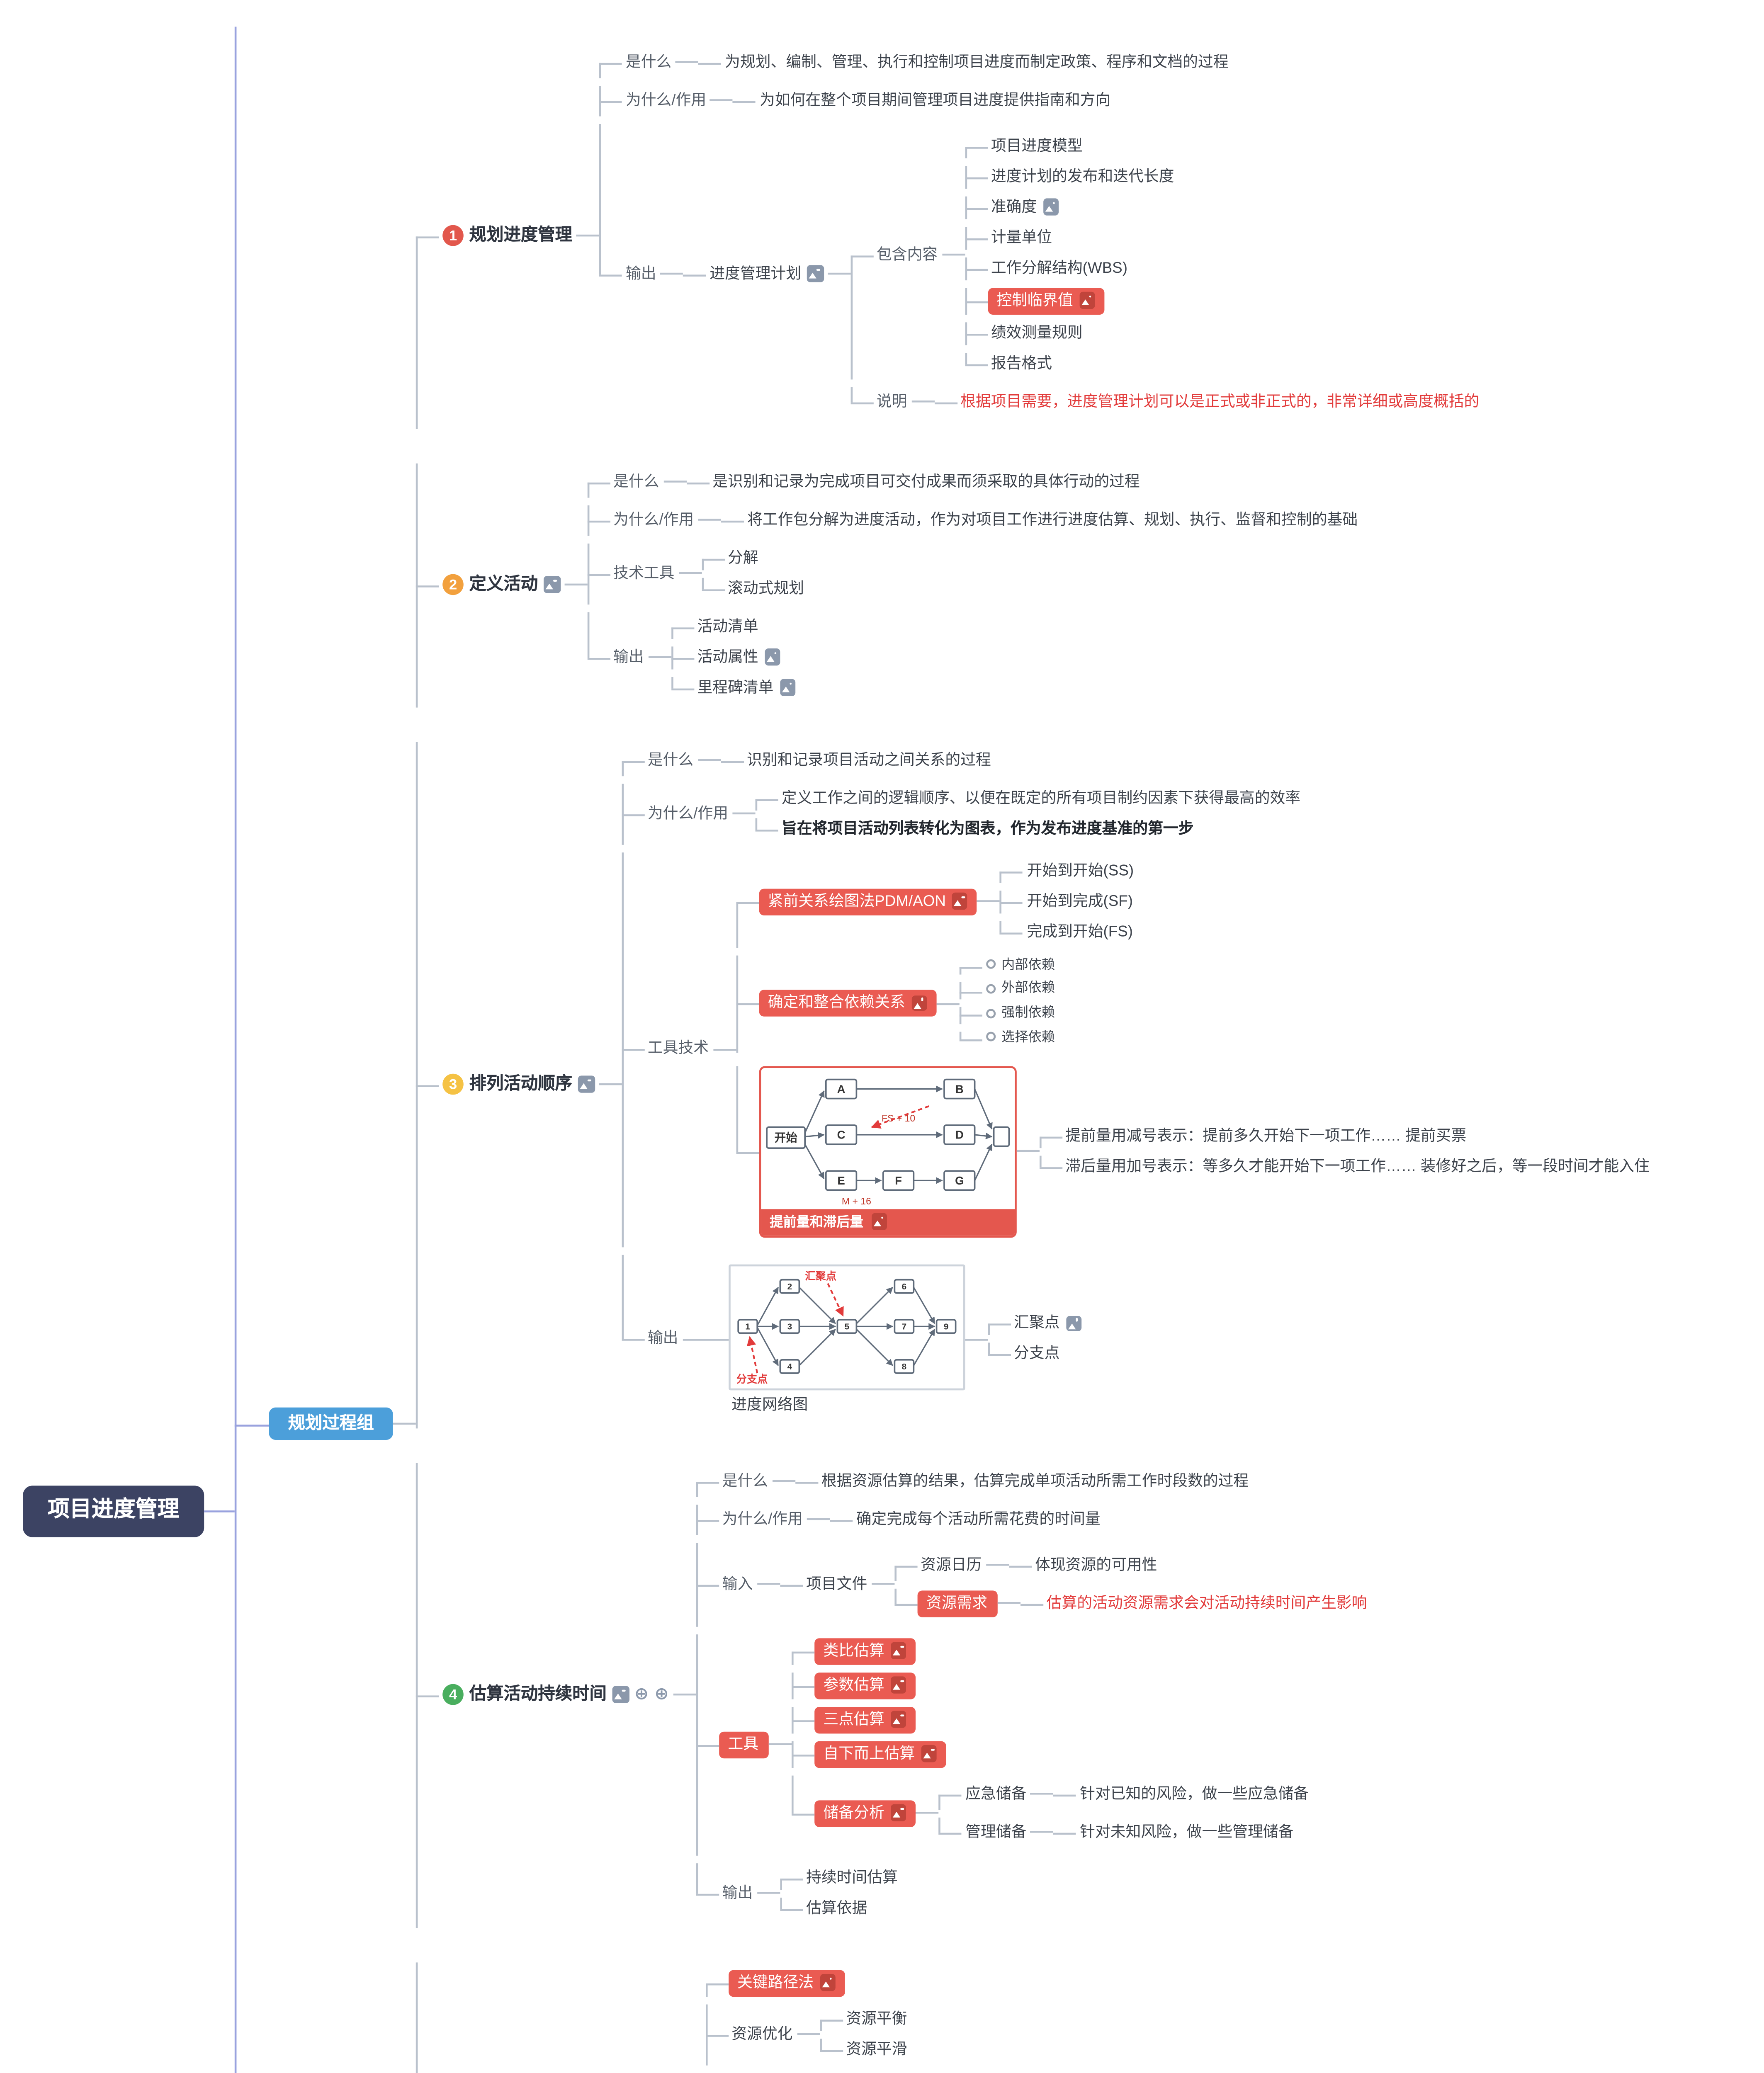 The image size is (1764, 2073). What do you see at coordinates (1194, 1793) in the screenshot?
I see `text-node: 针对已知的风险，做一些应急储备` at bounding box center [1194, 1793].